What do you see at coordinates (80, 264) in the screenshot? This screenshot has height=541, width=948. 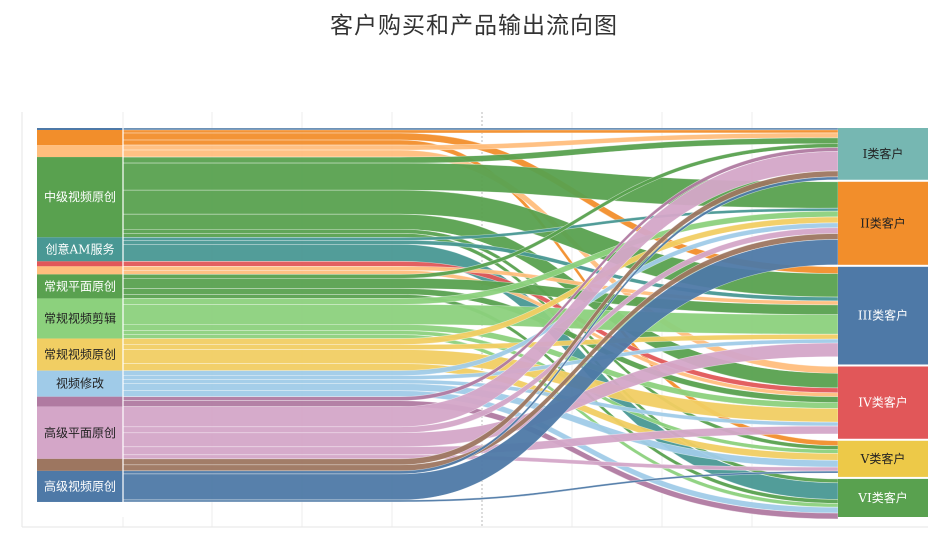 I see `source-node-s5` at bounding box center [80, 264].